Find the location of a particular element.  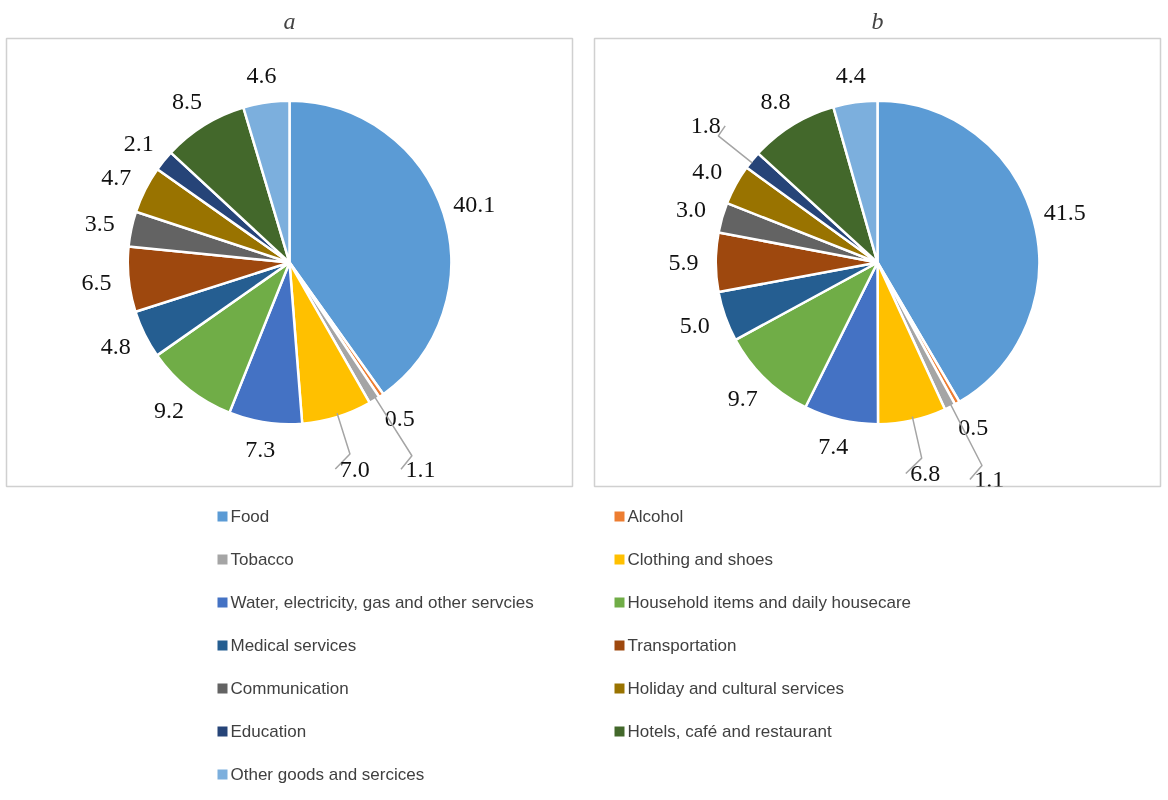

data-label: 3.5 is located at coordinates (99, 222).